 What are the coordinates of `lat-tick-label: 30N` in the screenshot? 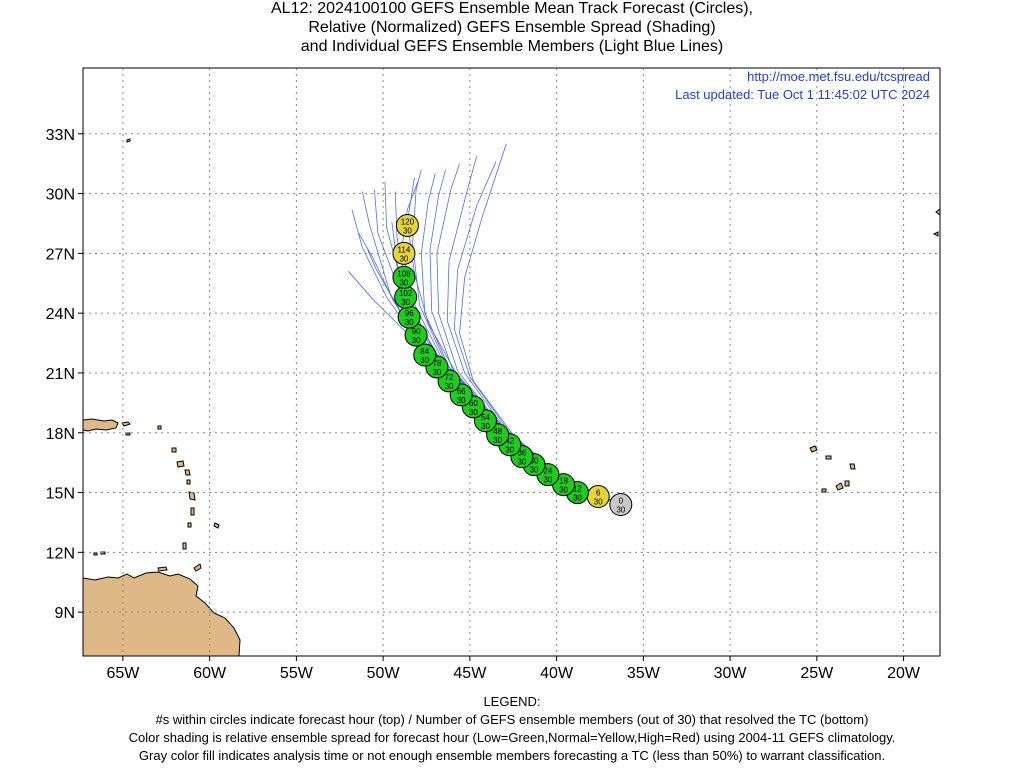 It's located at (60, 195).